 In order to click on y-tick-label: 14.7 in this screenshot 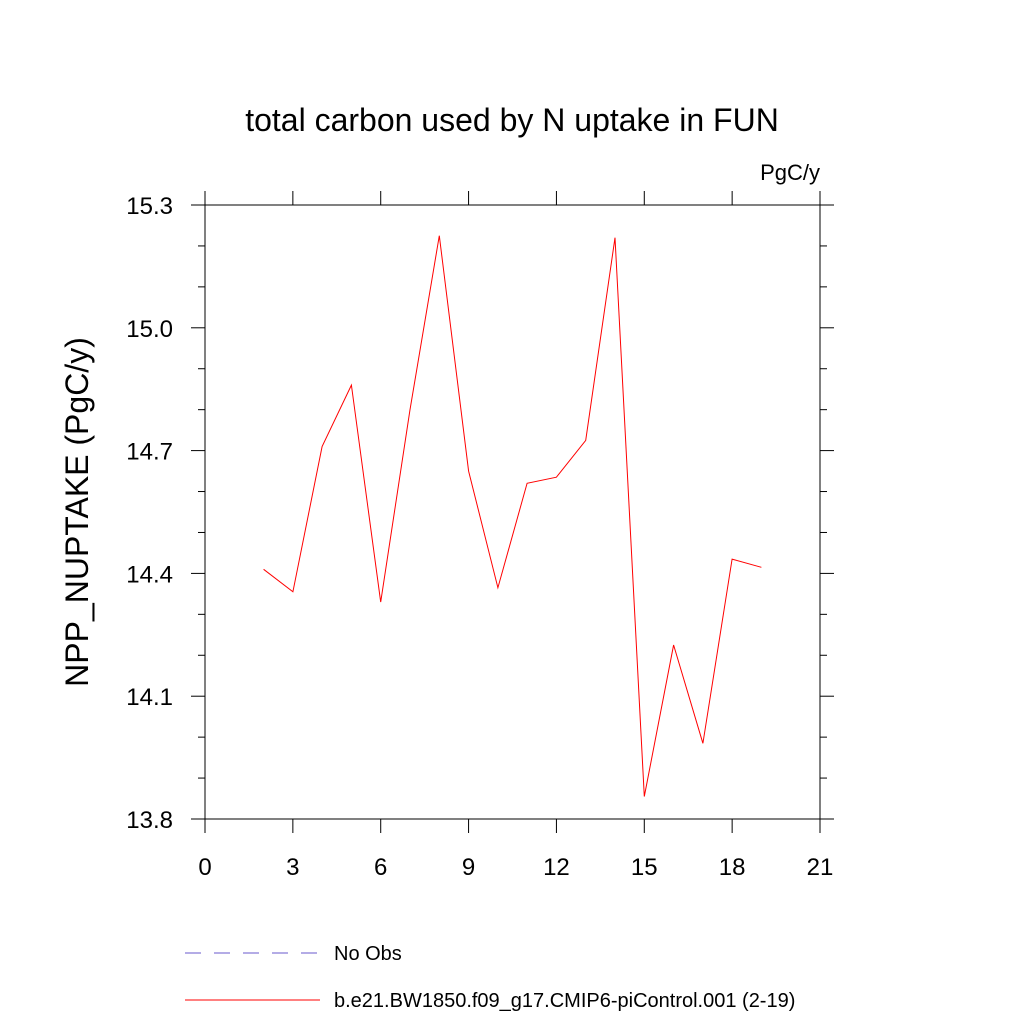, I will do `click(149, 452)`.